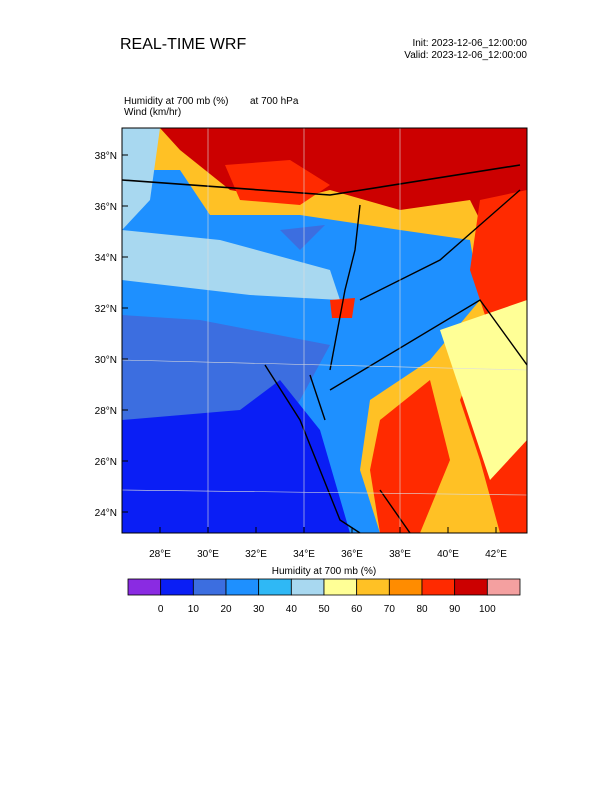 This screenshot has height=797, width=612. I want to click on lat-label: 26°N, so click(106, 462).